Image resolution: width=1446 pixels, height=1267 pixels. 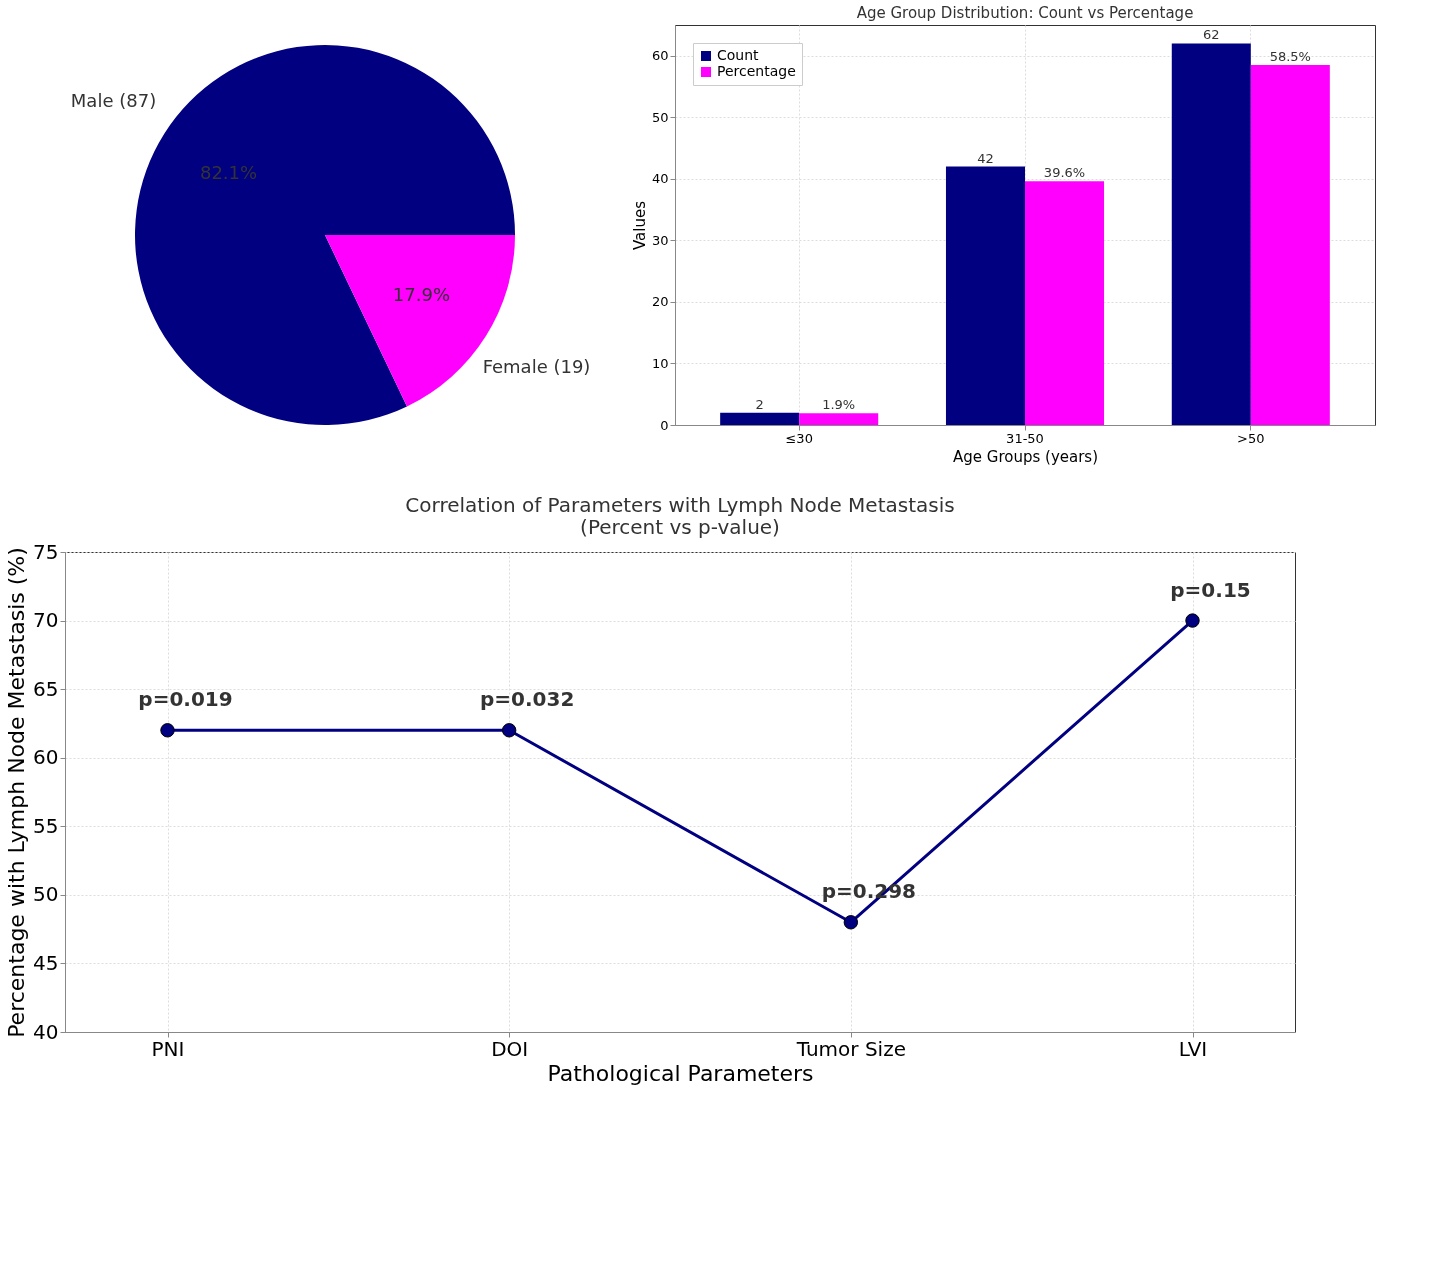 What do you see at coordinates (185, 699) in the screenshot?
I see `annotation: p=0.019` at bounding box center [185, 699].